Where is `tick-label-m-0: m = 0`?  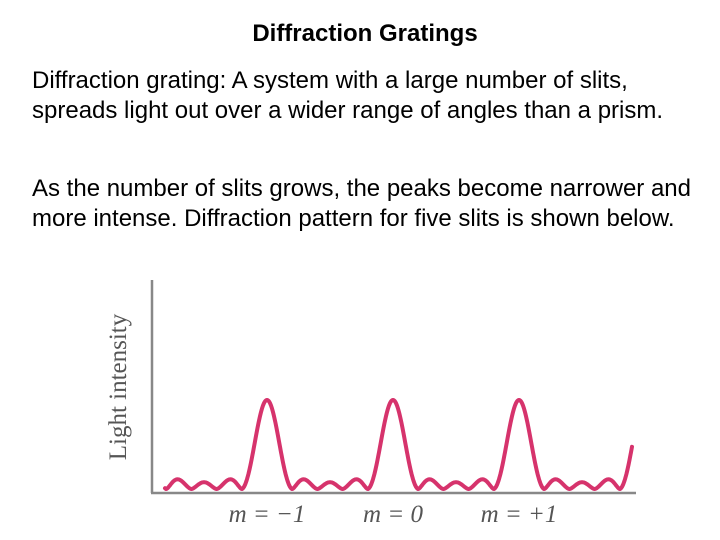 tick-label-m-0: m = 0 is located at coordinates (393, 514).